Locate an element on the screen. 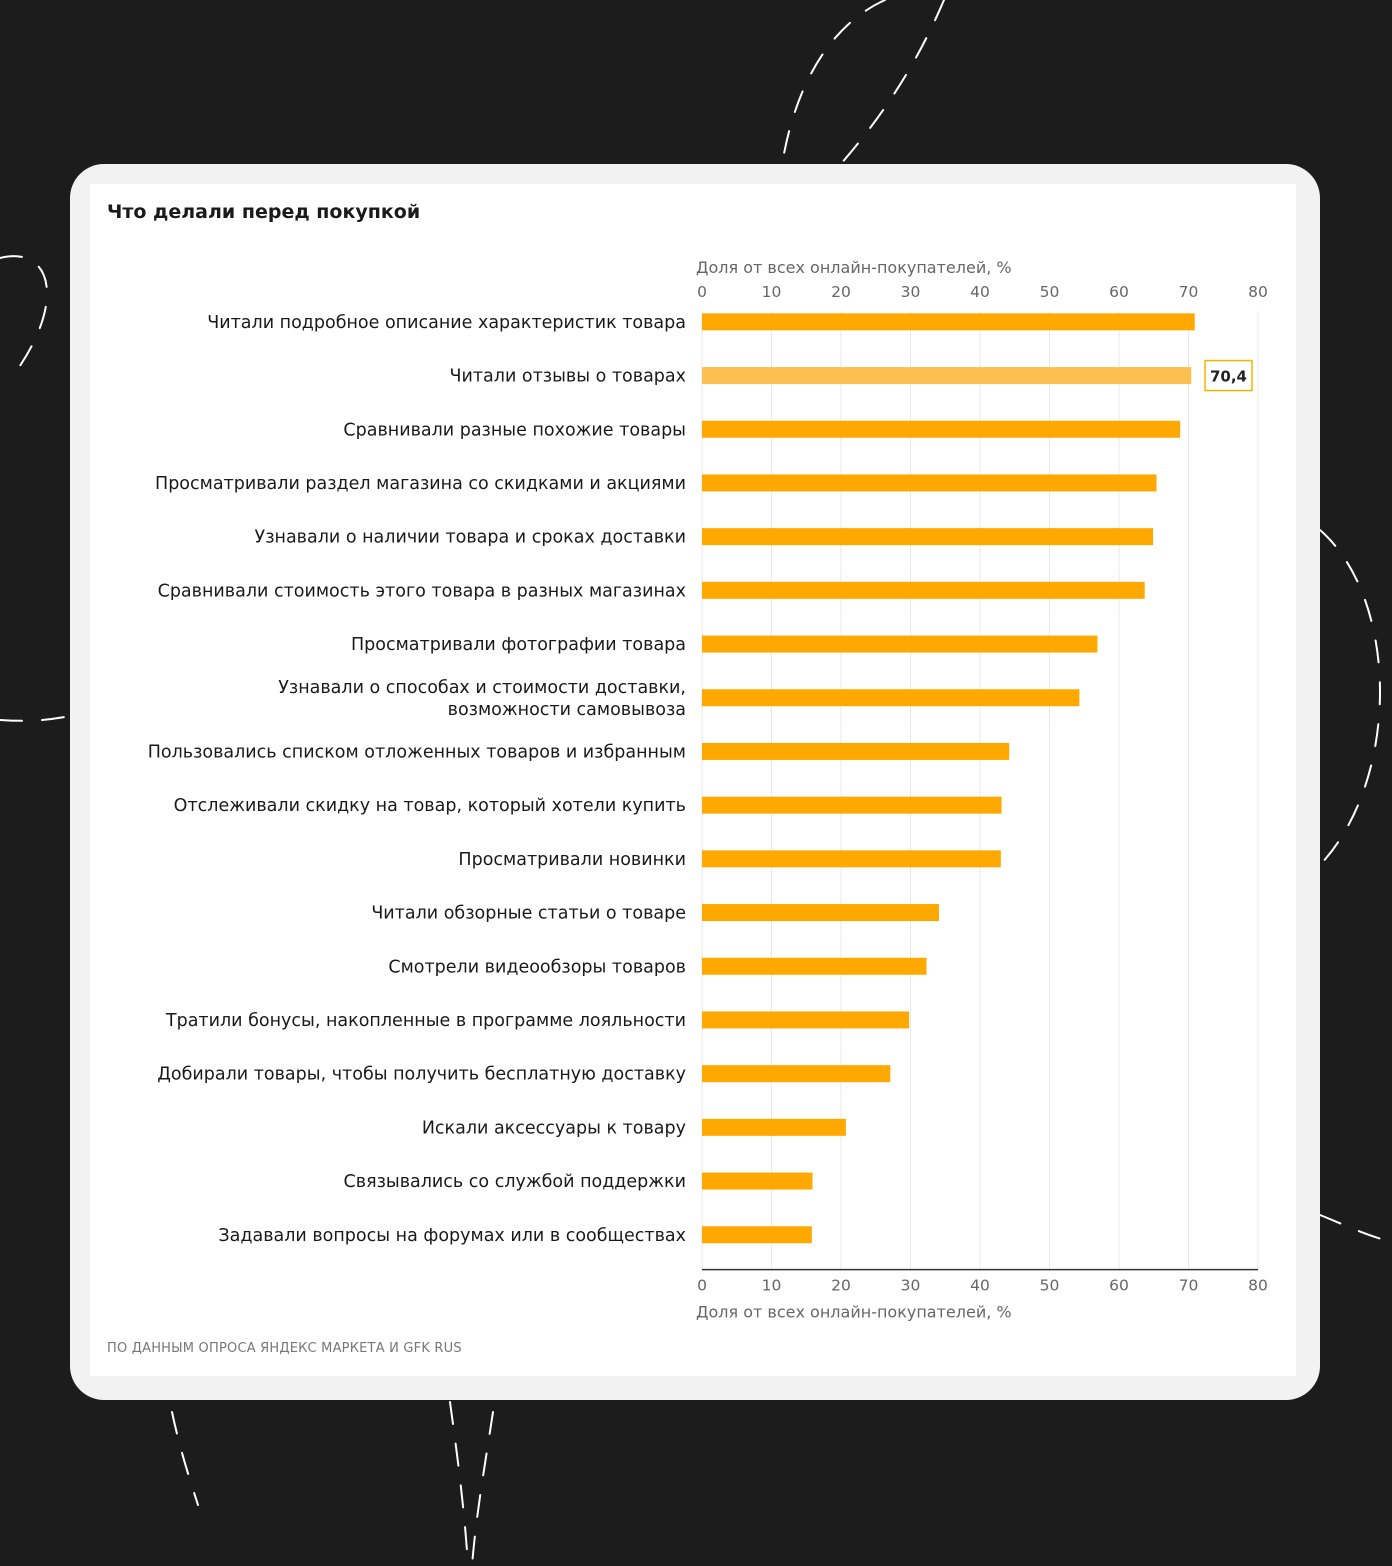 The image size is (1392, 1566). tick-label-bottom: 70 is located at coordinates (1189, 1286).